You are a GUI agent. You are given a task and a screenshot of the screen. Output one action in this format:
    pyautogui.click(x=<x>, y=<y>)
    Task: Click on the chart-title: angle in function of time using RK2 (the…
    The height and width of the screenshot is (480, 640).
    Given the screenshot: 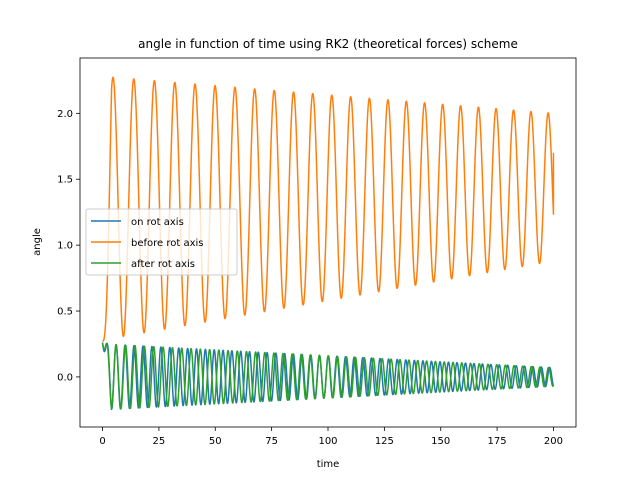 What is the action you would take?
    pyautogui.click(x=328, y=44)
    